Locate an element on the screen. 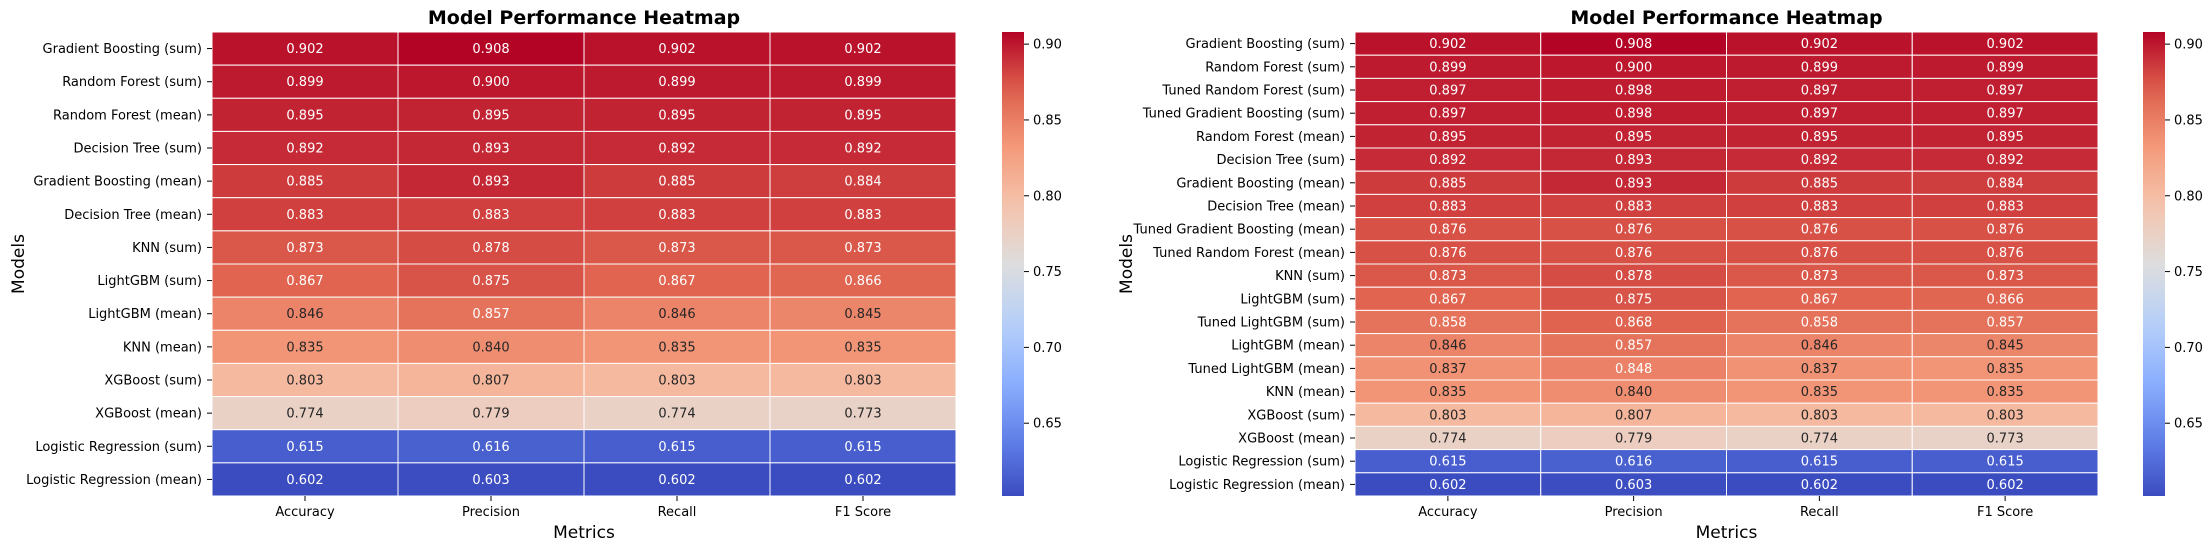 The image size is (2210, 549). row-tick-label: Logistic Regression (sum) is located at coordinates (118, 447).